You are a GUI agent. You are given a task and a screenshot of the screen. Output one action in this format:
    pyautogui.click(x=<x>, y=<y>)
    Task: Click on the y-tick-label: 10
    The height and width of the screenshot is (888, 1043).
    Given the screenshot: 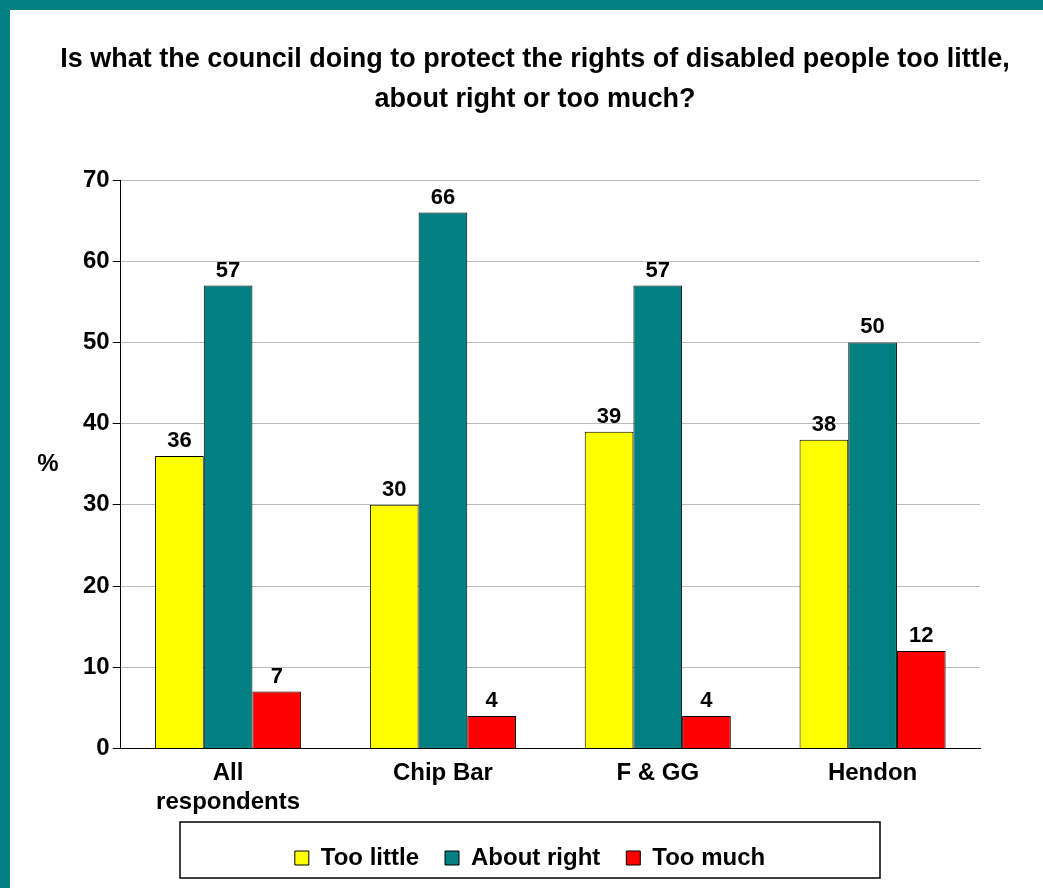 What is the action you would take?
    pyautogui.click(x=96, y=665)
    